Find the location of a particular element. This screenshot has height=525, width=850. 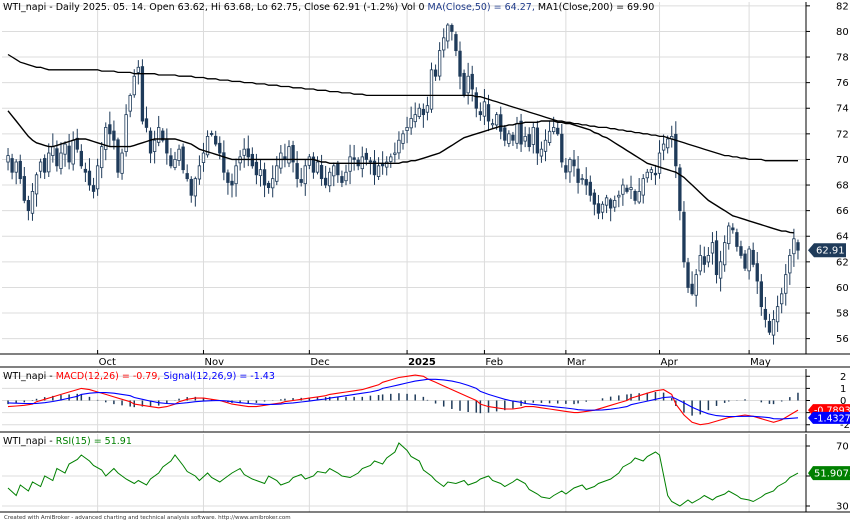

macd-lines is located at coordinates (403, 400).